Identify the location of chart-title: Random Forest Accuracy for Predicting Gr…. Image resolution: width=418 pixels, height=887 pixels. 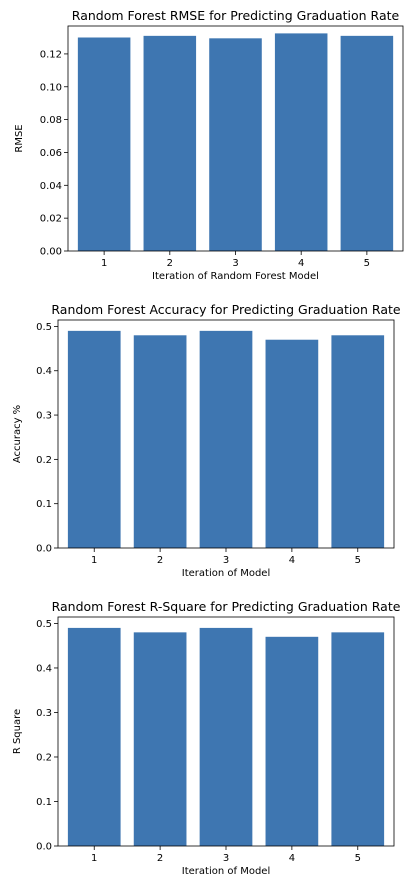
(226, 309).